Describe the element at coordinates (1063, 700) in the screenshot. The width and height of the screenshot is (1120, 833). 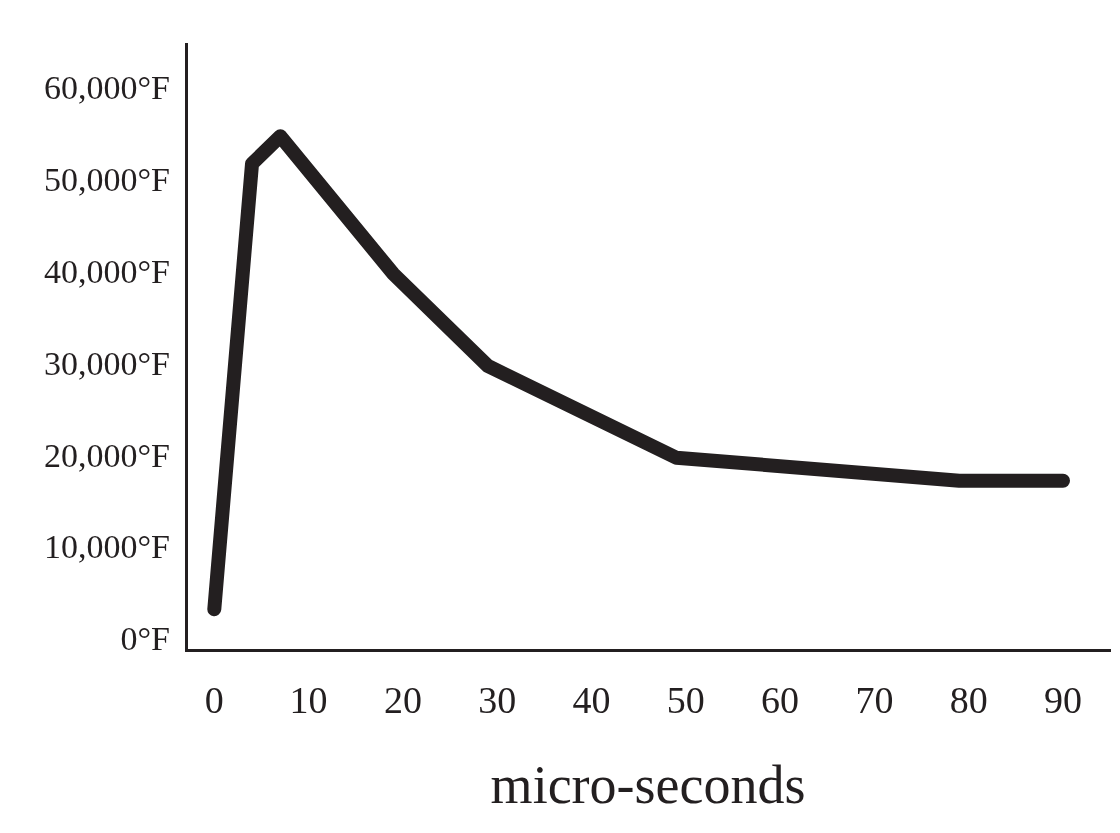
I see `x-tick-label: 90` at that location.